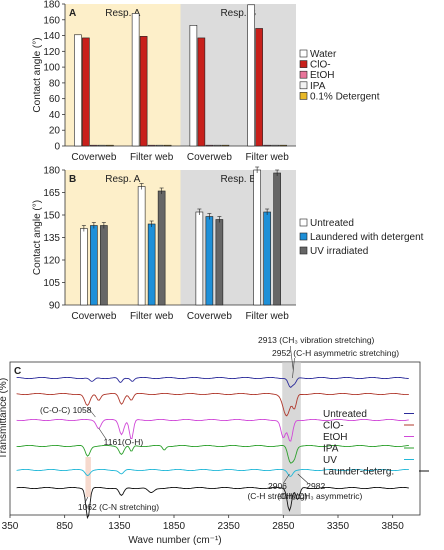  What do you see at coordinates (51, 171) in the screenshot?
I see `y-tick-label: 180` at bounding box center [51, 171].